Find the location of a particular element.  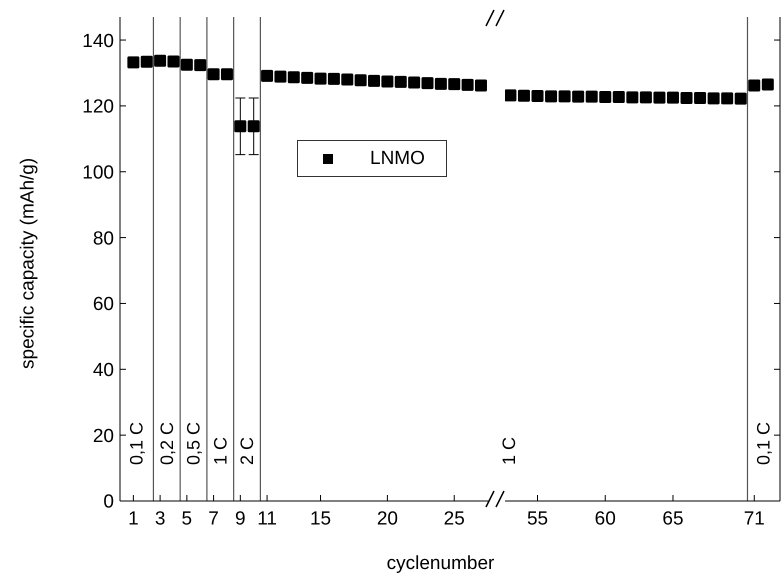

x-axis-title: cyclenumber is located at coordinates (441, 563).